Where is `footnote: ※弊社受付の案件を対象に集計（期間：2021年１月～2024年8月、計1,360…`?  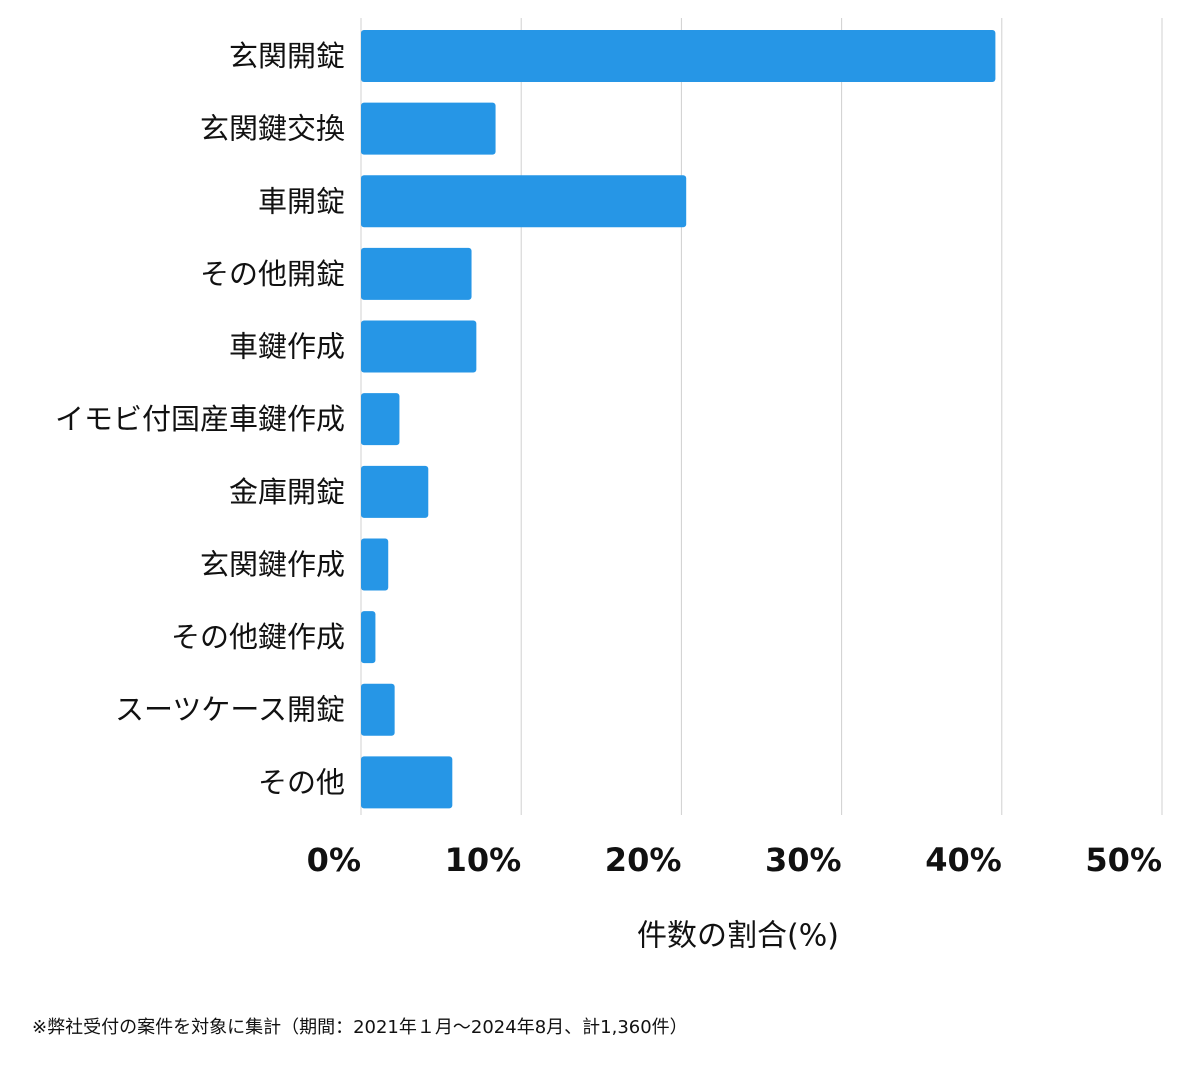 footnote: ※弊社受付の案件を対象に集計（期間：2021年１月～2024年8月、計1,360… is located at coordinates (360, 1027).